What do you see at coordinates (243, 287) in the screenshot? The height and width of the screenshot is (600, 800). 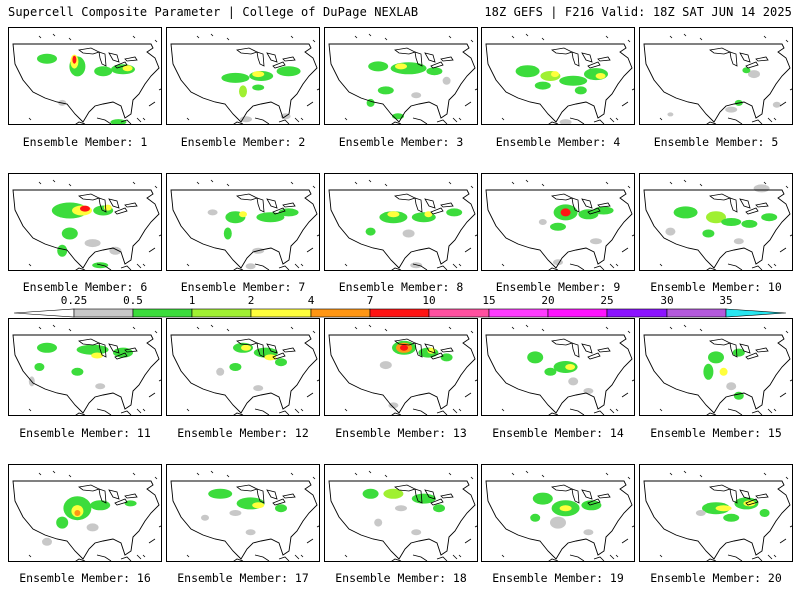 I see `ensemble-member-label: Ensemble Member: 7` at bounding box center [243, 287].